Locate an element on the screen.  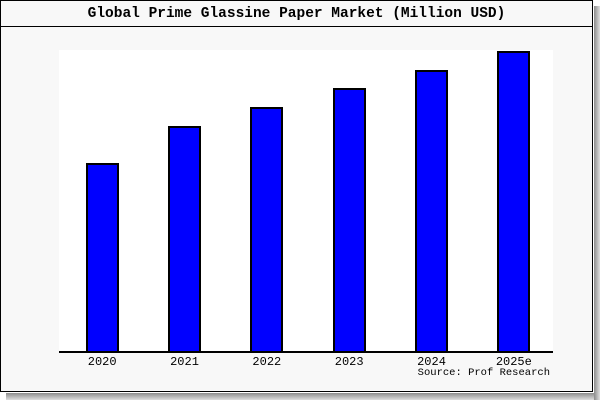
x-tick-label-2020: 2020 is located at coordinates (102, 362).